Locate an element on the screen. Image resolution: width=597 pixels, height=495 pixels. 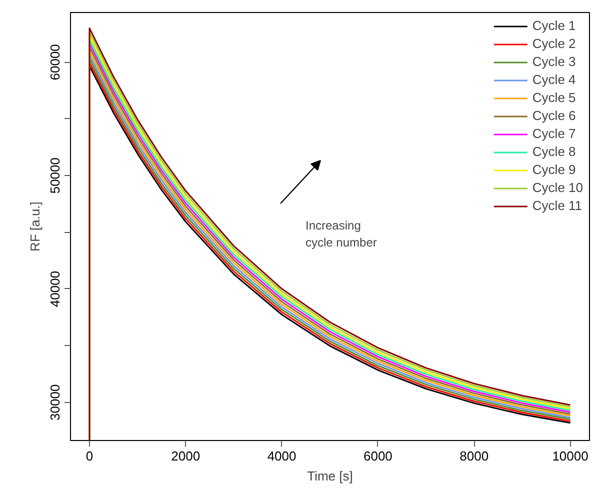
x-tick-label: 4000 is located at coordinates (281, 456).